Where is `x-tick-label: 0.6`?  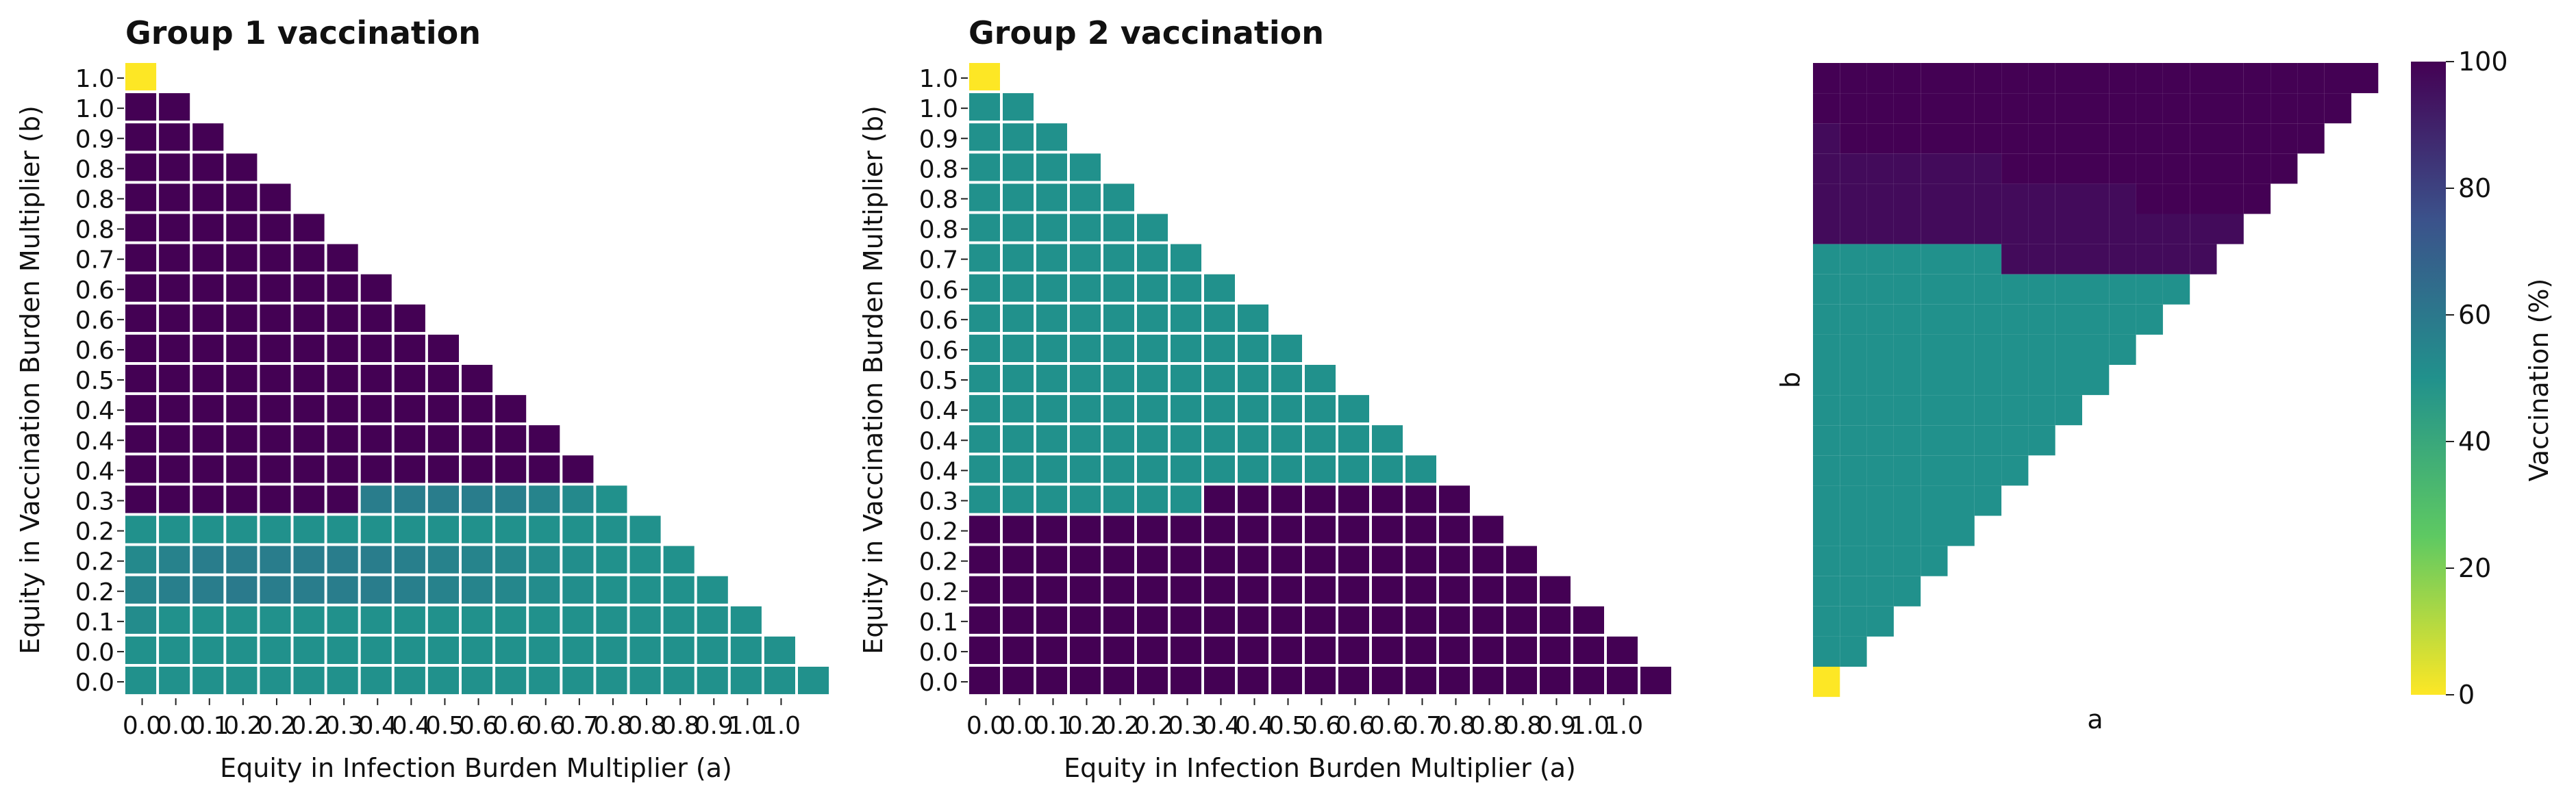 x-tick-label: 0.6 is located at coordinates (1355, 726).